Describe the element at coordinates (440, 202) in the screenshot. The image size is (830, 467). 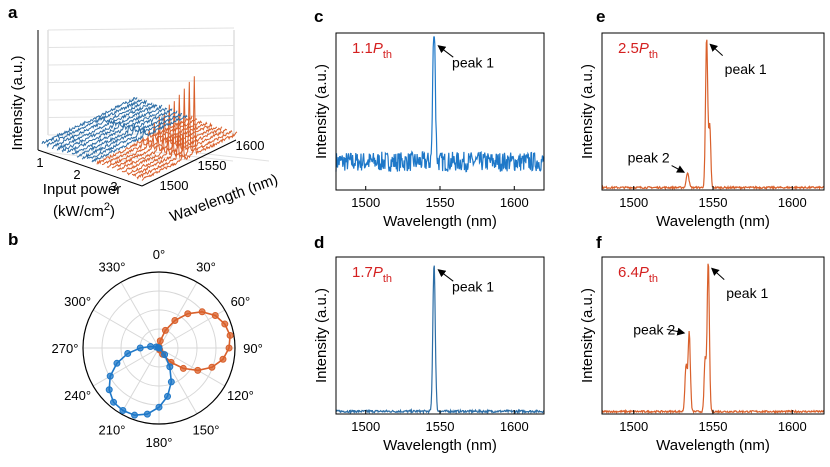
I see `x-tick-label-c: 1550` at that location.